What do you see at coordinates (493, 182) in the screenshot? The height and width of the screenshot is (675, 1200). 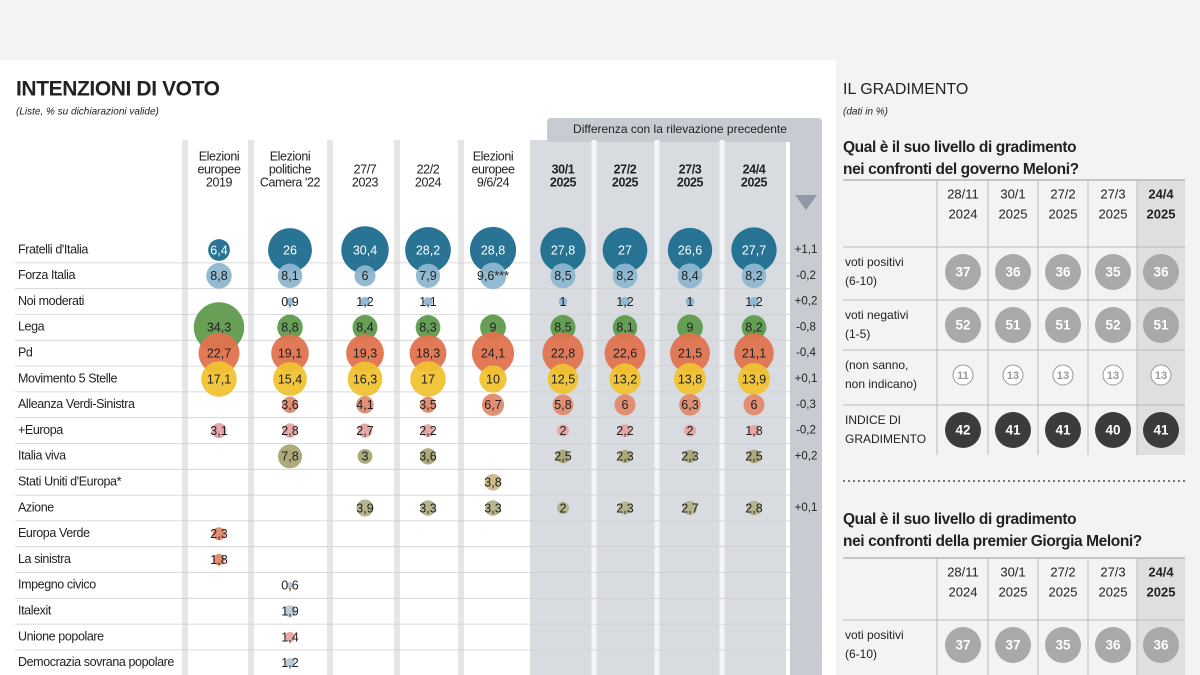 I see `column-header: 9/6/24` at bounding box center [493, 182].